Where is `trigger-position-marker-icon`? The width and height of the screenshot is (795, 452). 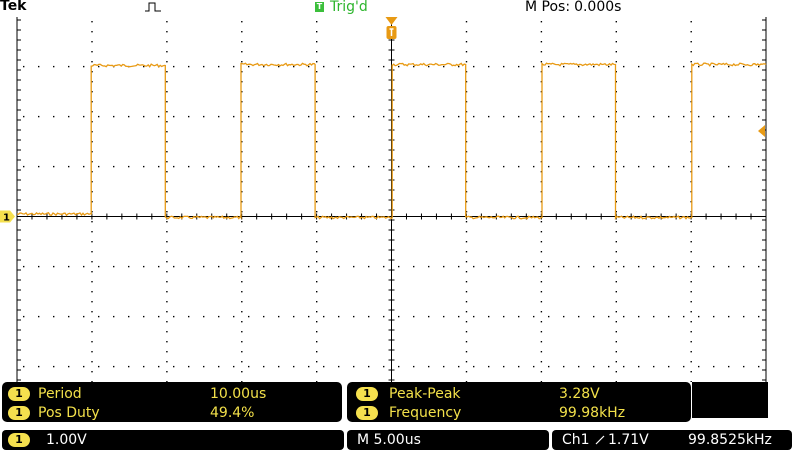 trigger-position-marker-icon is located at coordinates (391, 21).